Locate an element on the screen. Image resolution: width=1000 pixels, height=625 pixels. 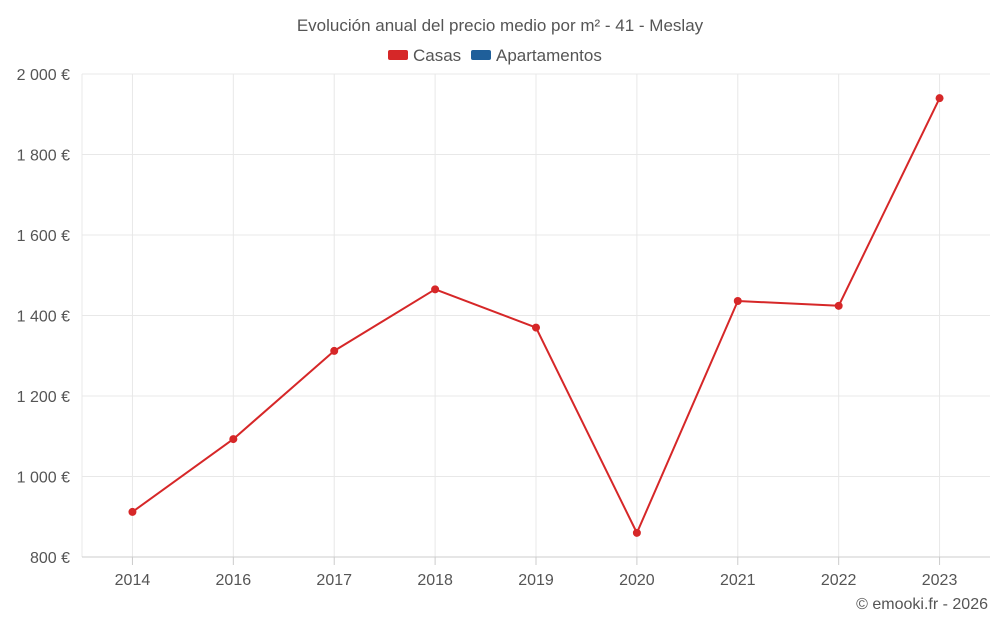
x-tick-label: 2021 is located at coordinates (738, 580).